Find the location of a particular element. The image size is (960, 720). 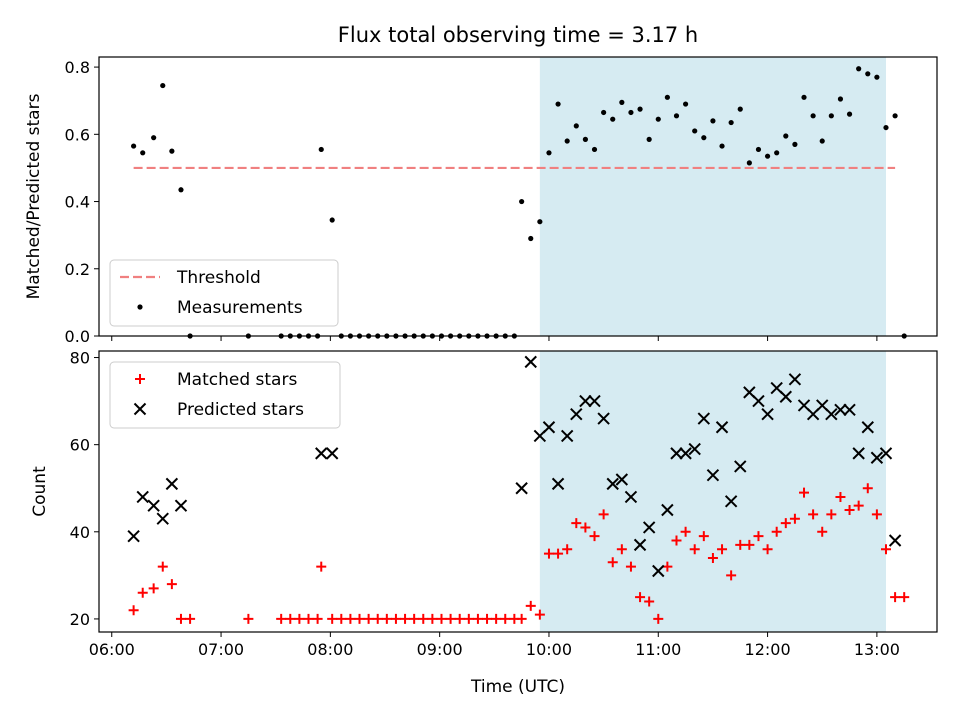

chart-title: Flux total observing time = 3.17 h is located at coordinates (518, 35).